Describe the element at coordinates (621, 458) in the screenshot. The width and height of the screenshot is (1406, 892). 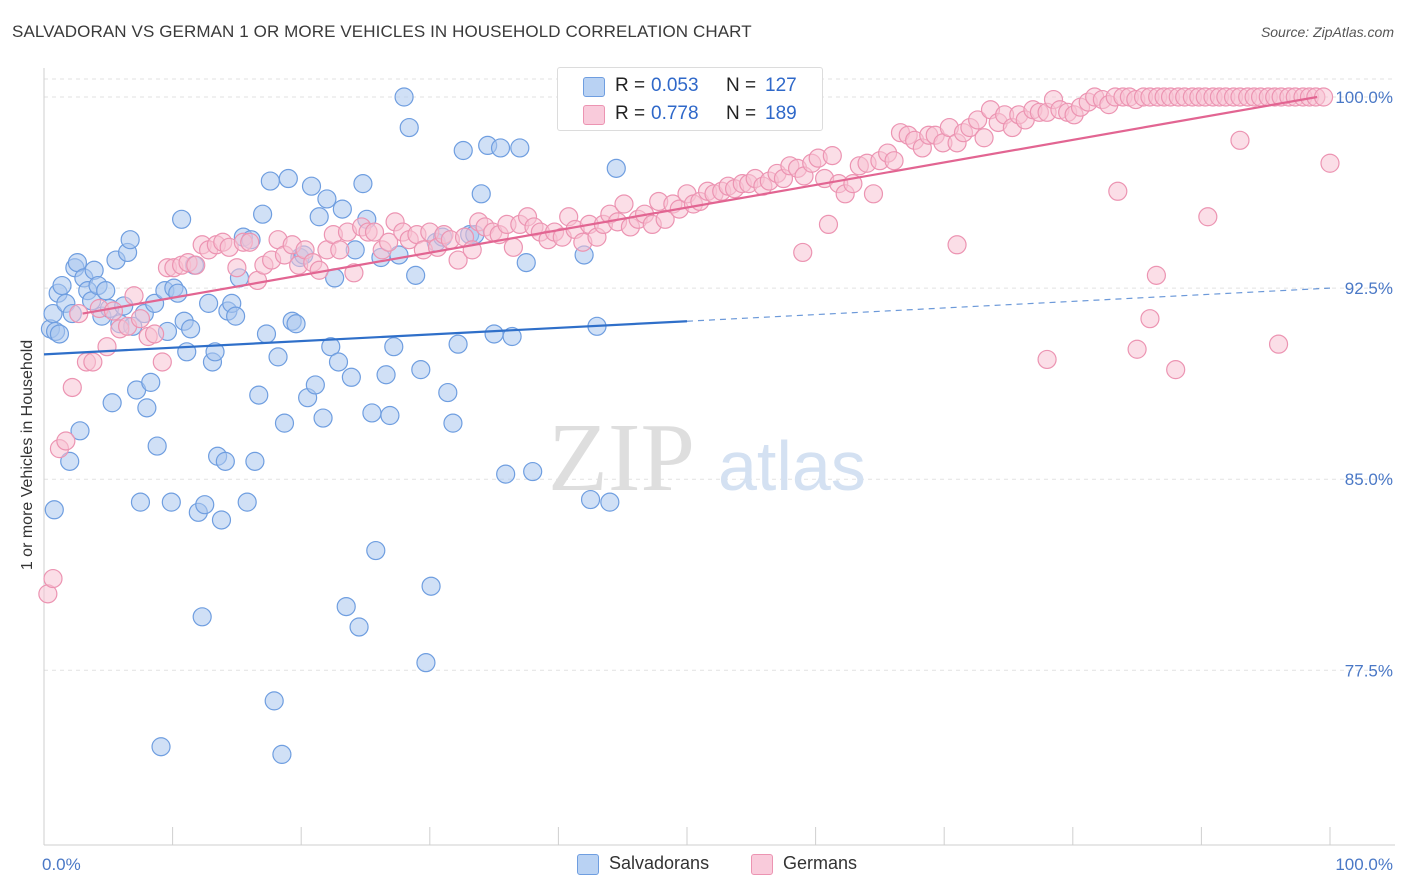
I see `watermark-zip: ZIP` at that location.